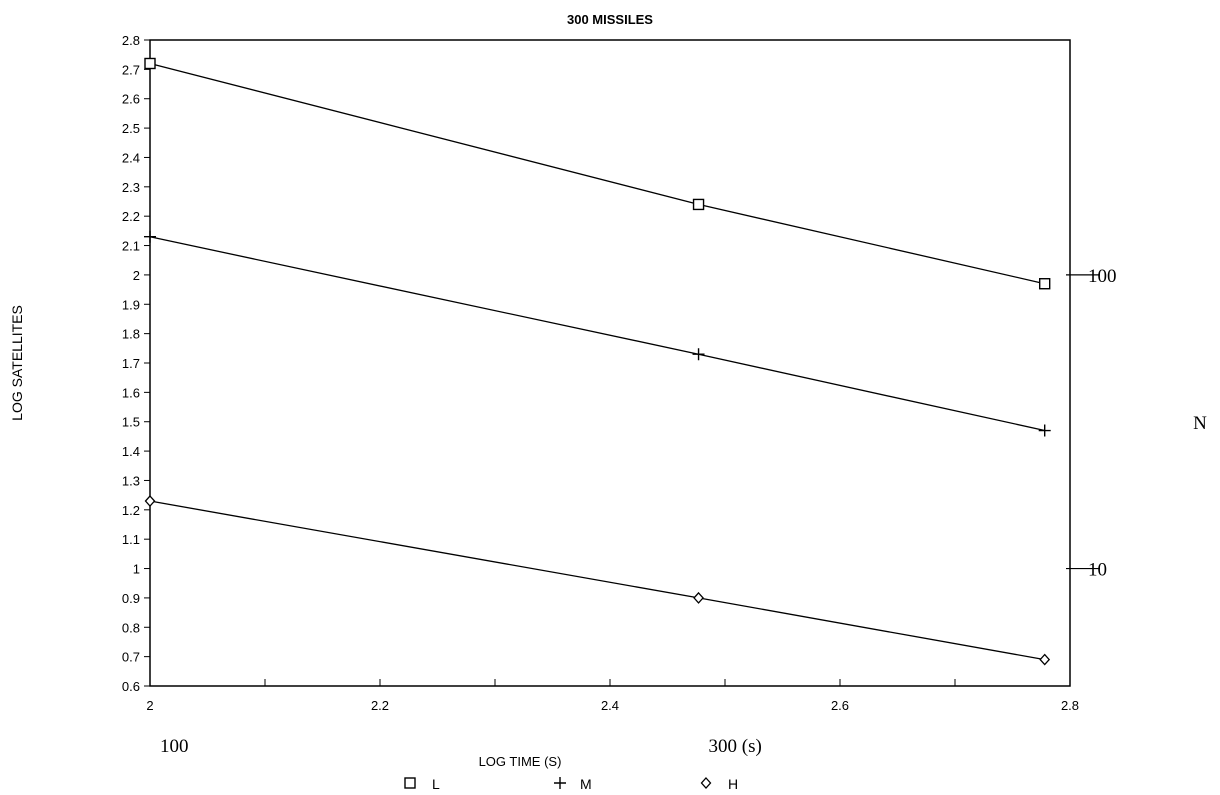 The width and height of the screenshot is (1220, 795). I want to click on y-tick-label: 1.7, so click(131, 363).